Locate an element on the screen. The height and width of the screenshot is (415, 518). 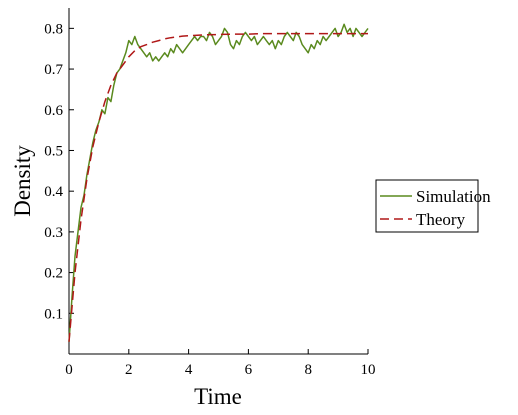
y-tick-label: 0.8 is located at coordinates (53, 29).